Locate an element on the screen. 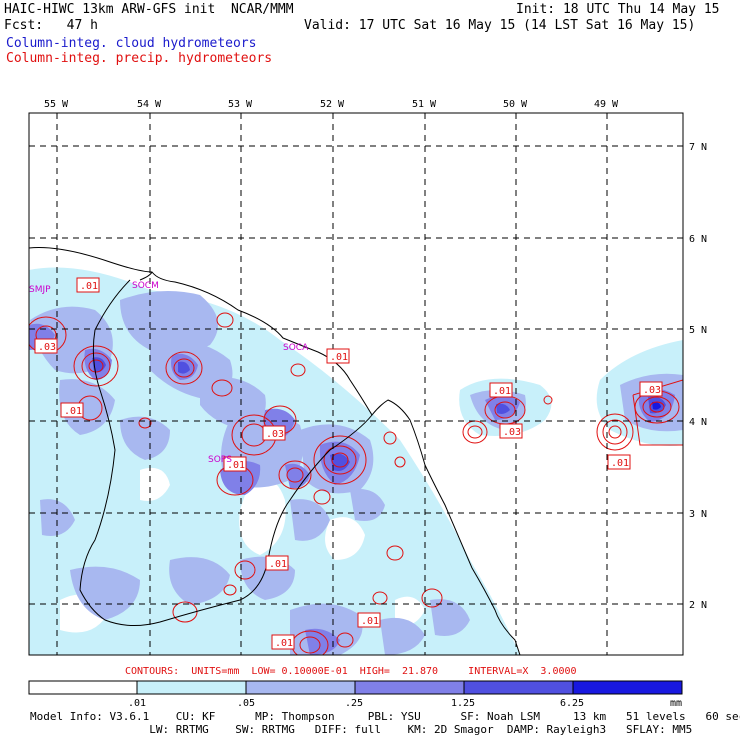 This screenshot has height=740, width=740. lon-label: 51 W is located at coordinates (424, 104).